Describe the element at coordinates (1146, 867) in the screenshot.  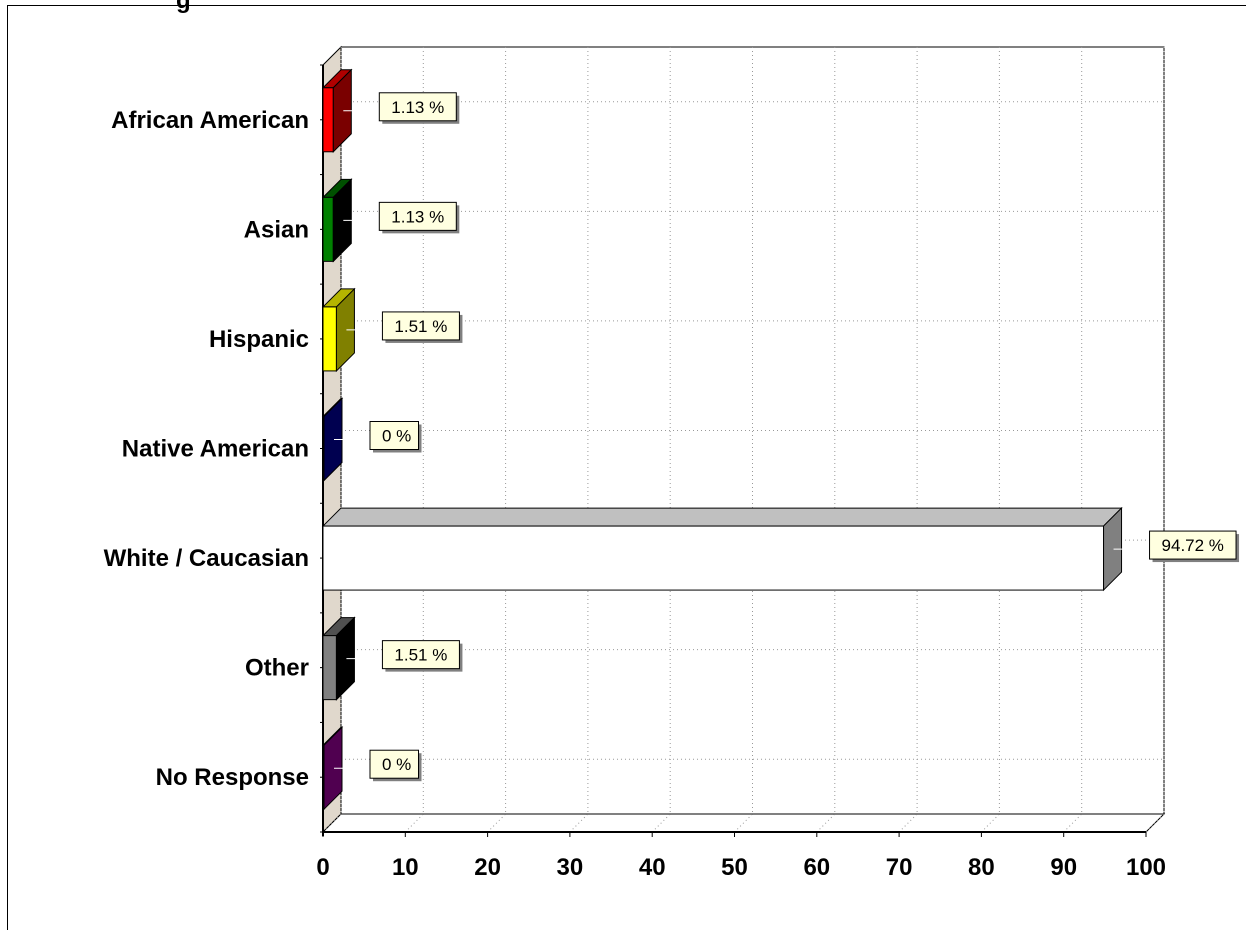
I see `x-tick-label-10: 100` at that location.